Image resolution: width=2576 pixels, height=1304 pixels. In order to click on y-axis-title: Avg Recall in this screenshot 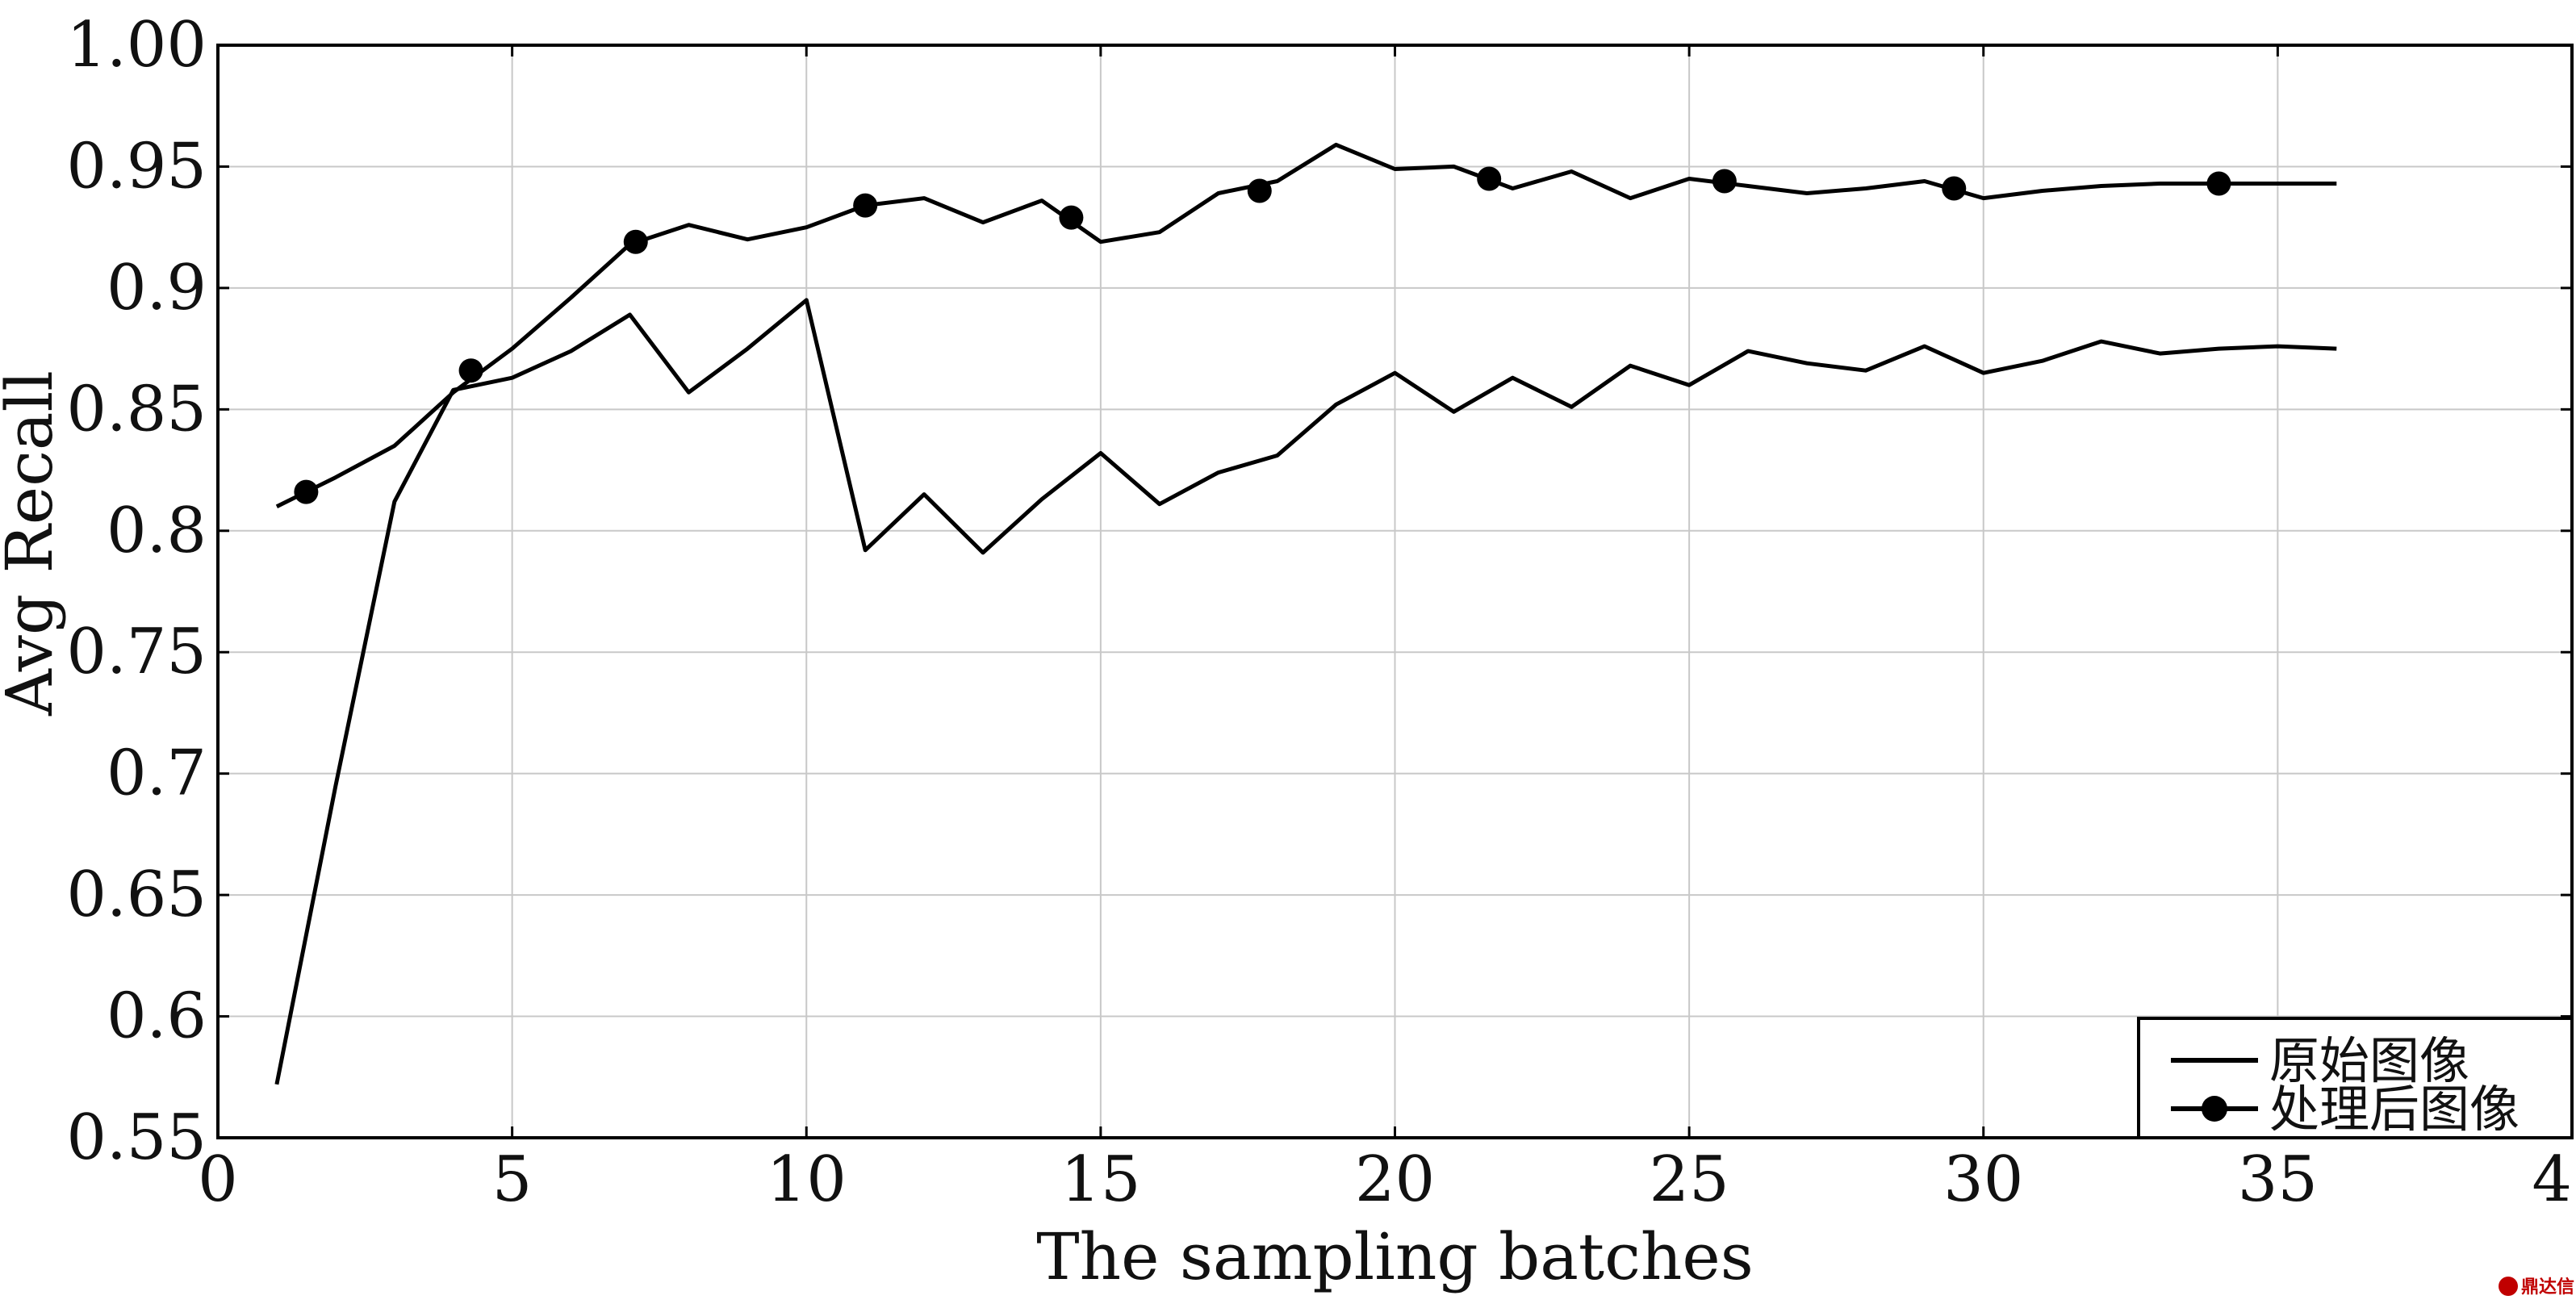, I will do `click(33, 543)`.